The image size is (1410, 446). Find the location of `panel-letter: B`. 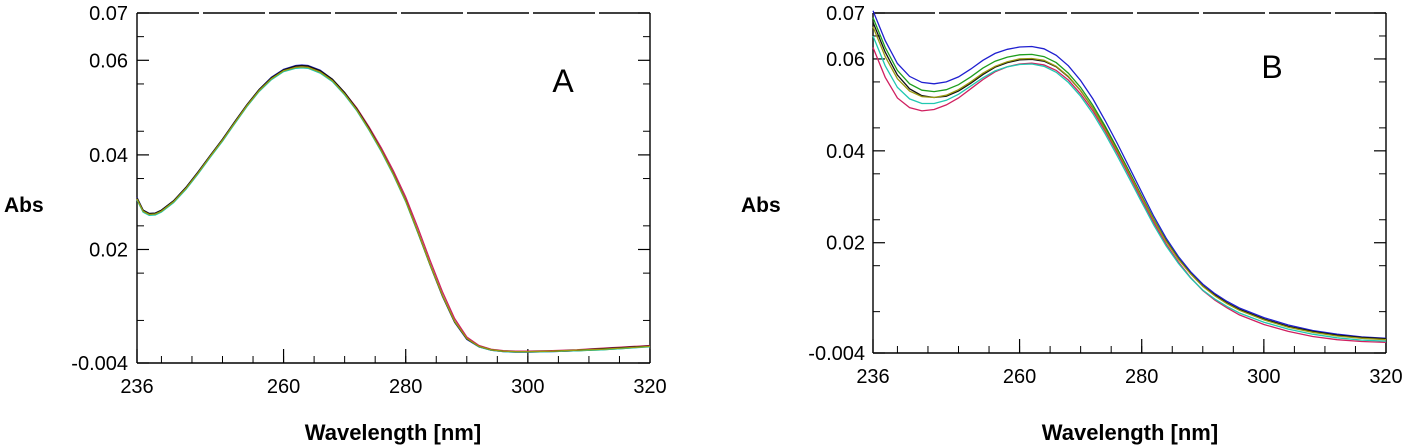

panel-letter: B is located at coordinates (1271, 67).